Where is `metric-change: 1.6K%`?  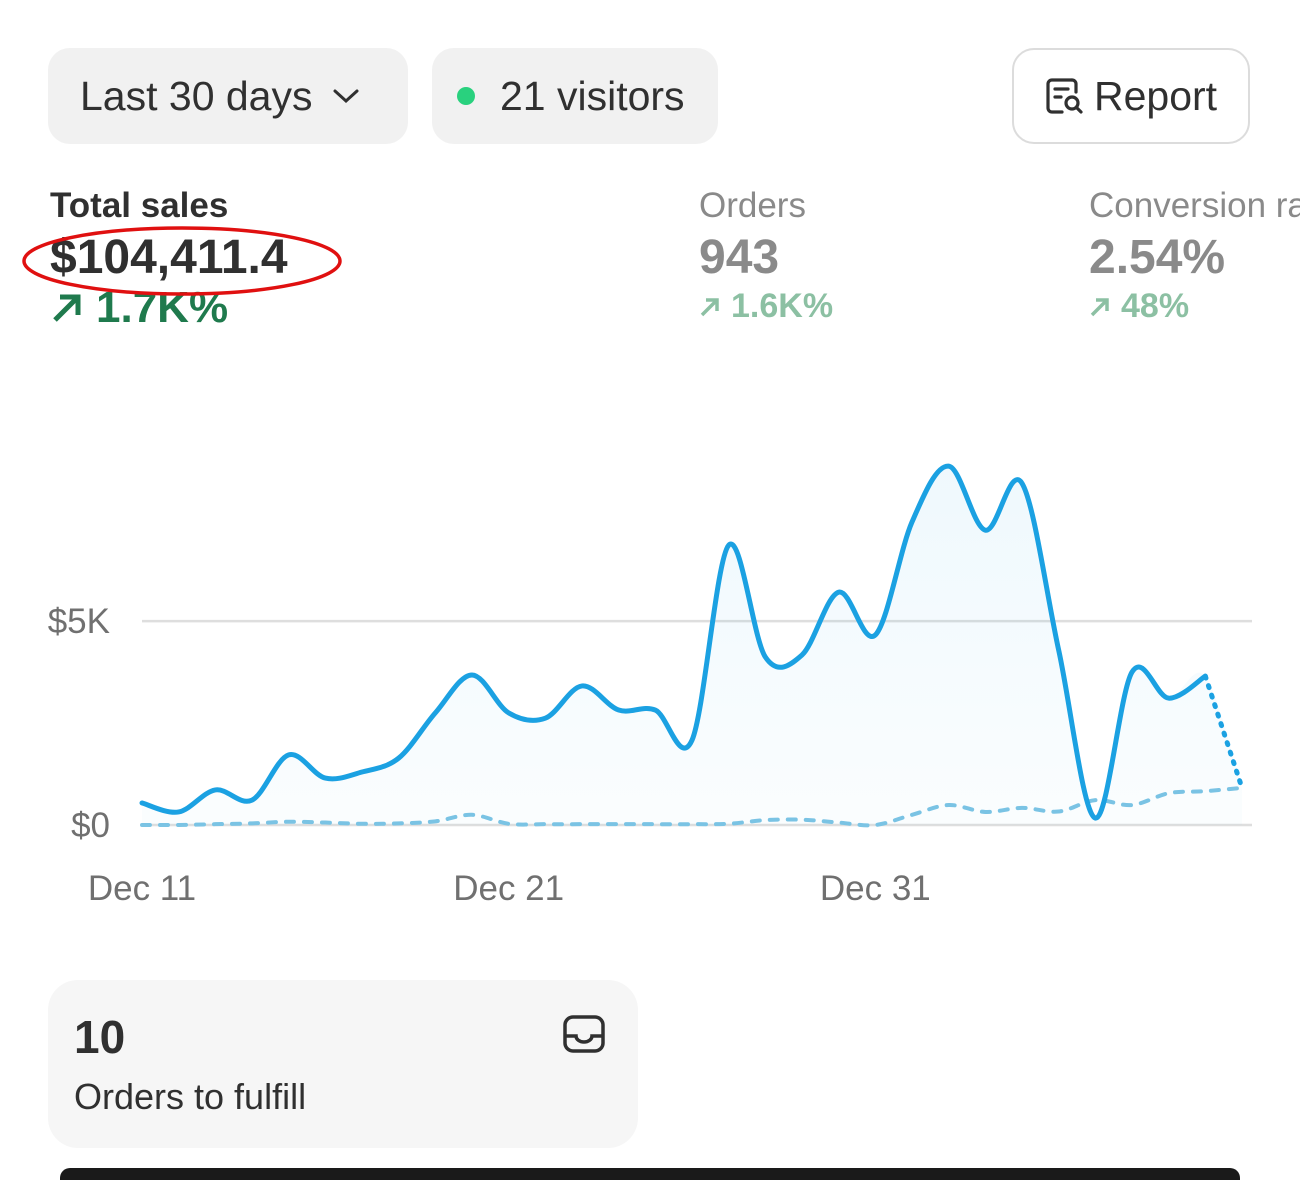 metric-change: 1.6K% is located at coordinates (766, 306).